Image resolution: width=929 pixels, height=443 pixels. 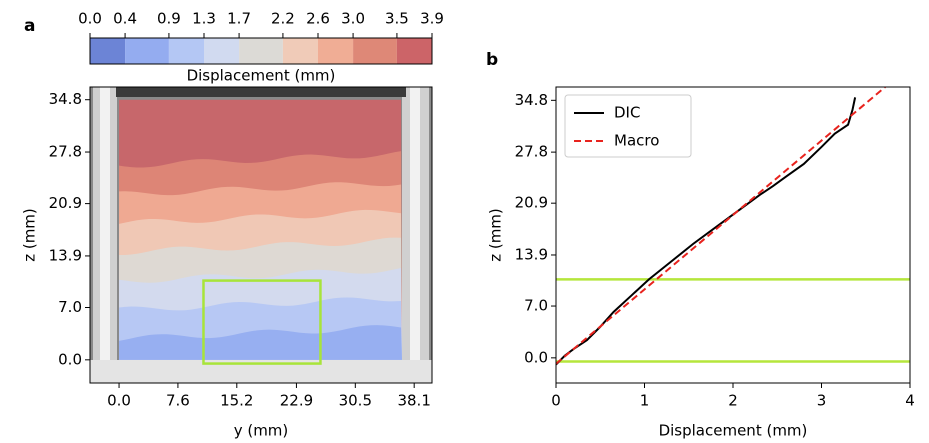 I want to click on colorbar-tick-label: 3.5, so click(x=397, y=19).